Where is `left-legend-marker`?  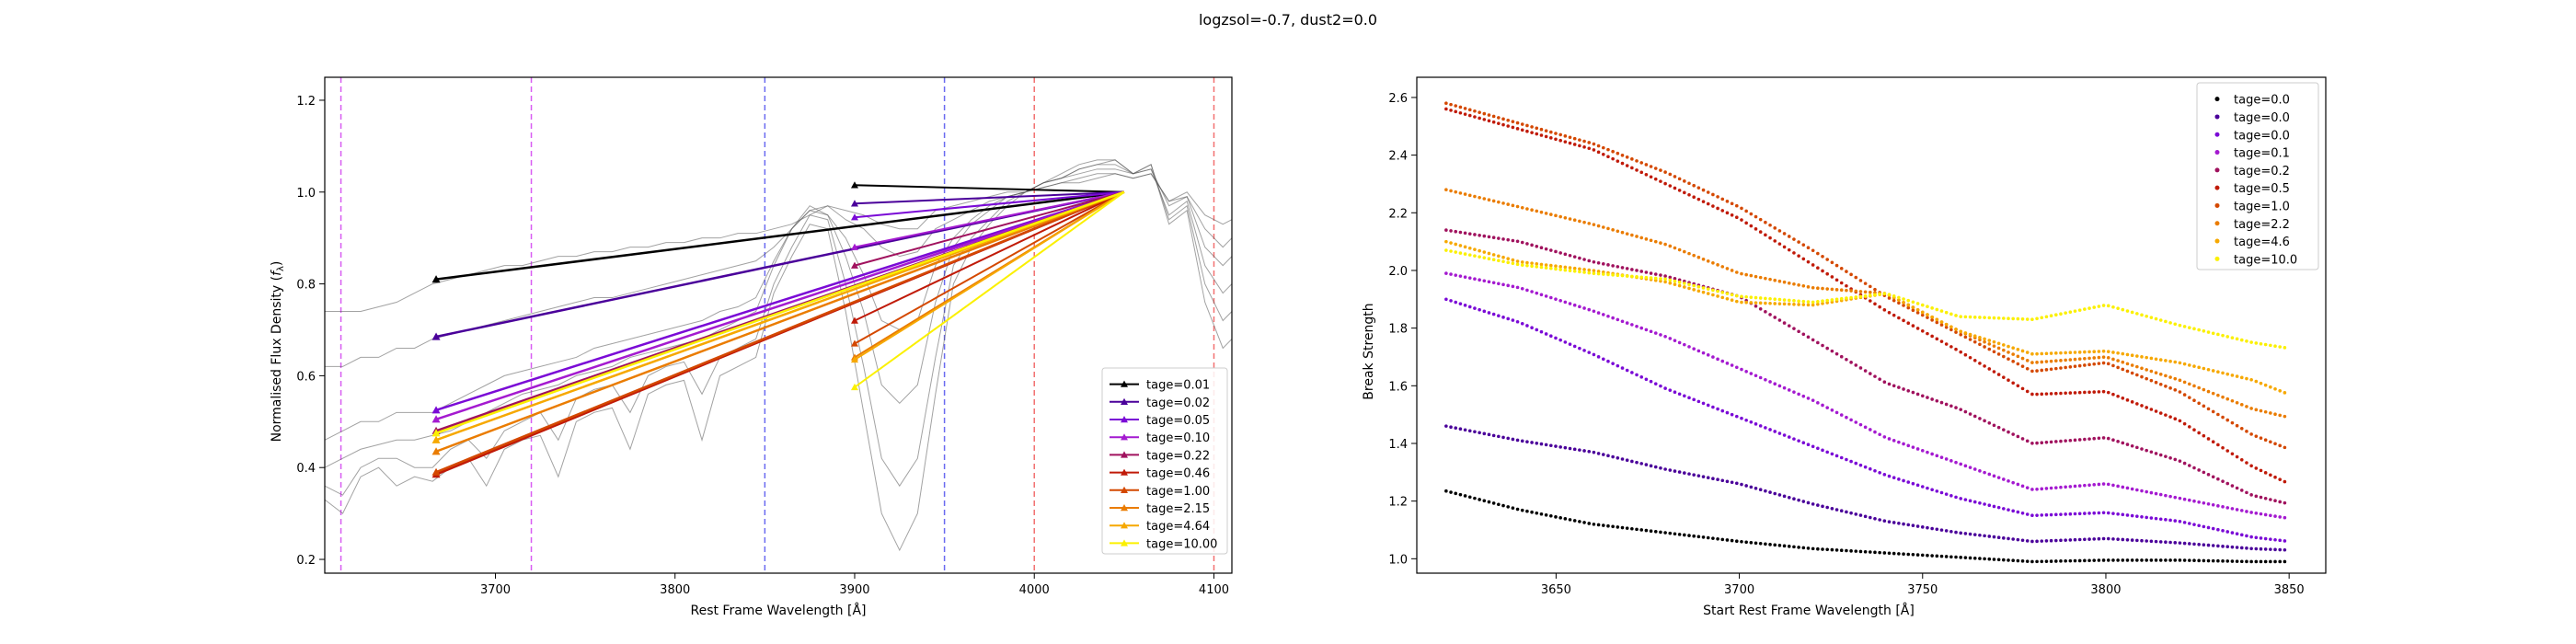 left-legend-marker is located at coordinates (1124, 454).